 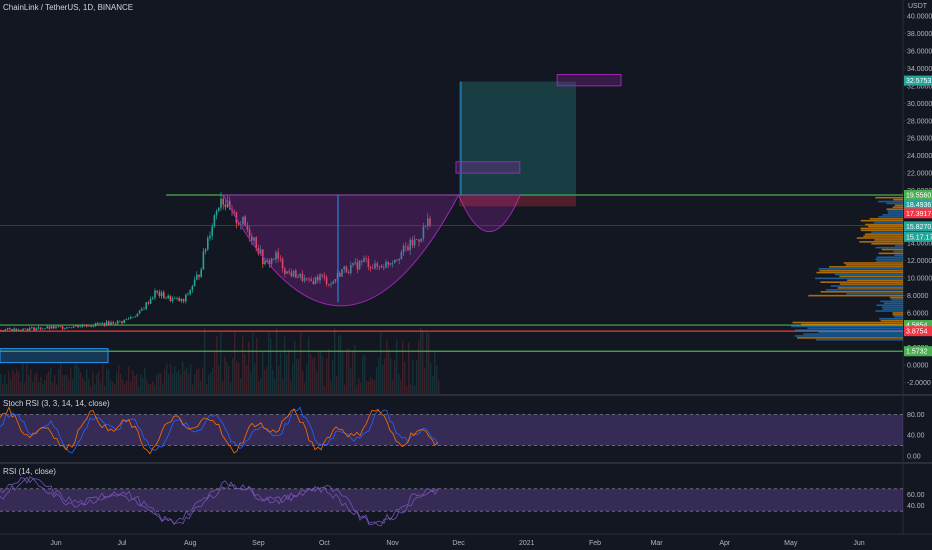 I want to click on price-tag-label: 17.3917, so click(x=918, y=214).